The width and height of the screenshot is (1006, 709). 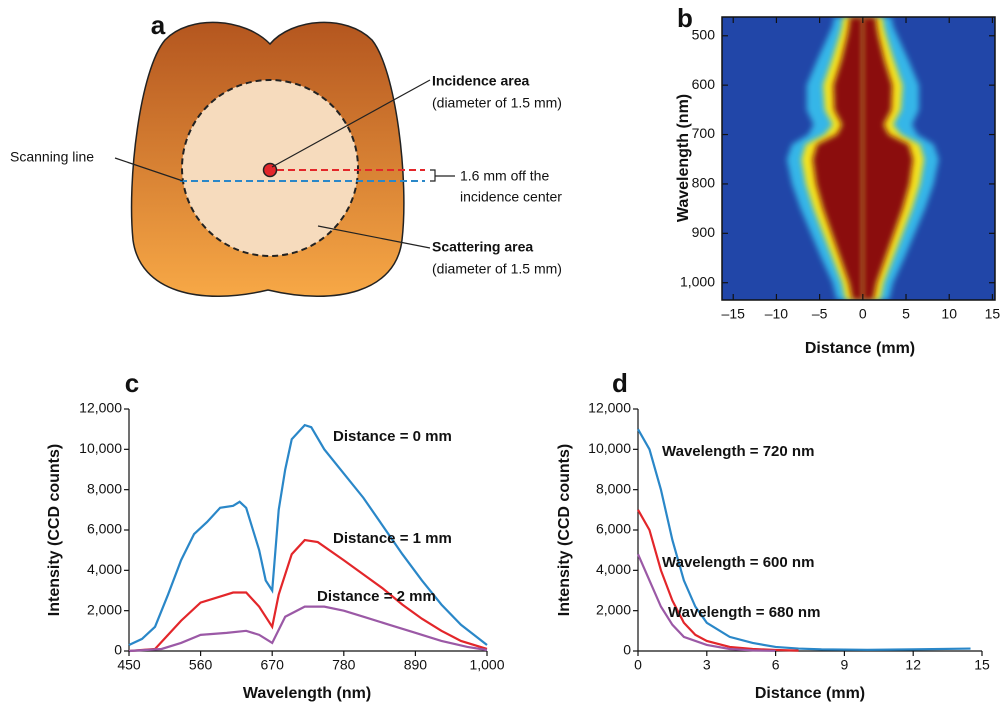 What do you see at coordinates (683, 158) in the screenshot?
I see `y-axis-title: Wavelength (nm)` at bounding box center [683, 158].